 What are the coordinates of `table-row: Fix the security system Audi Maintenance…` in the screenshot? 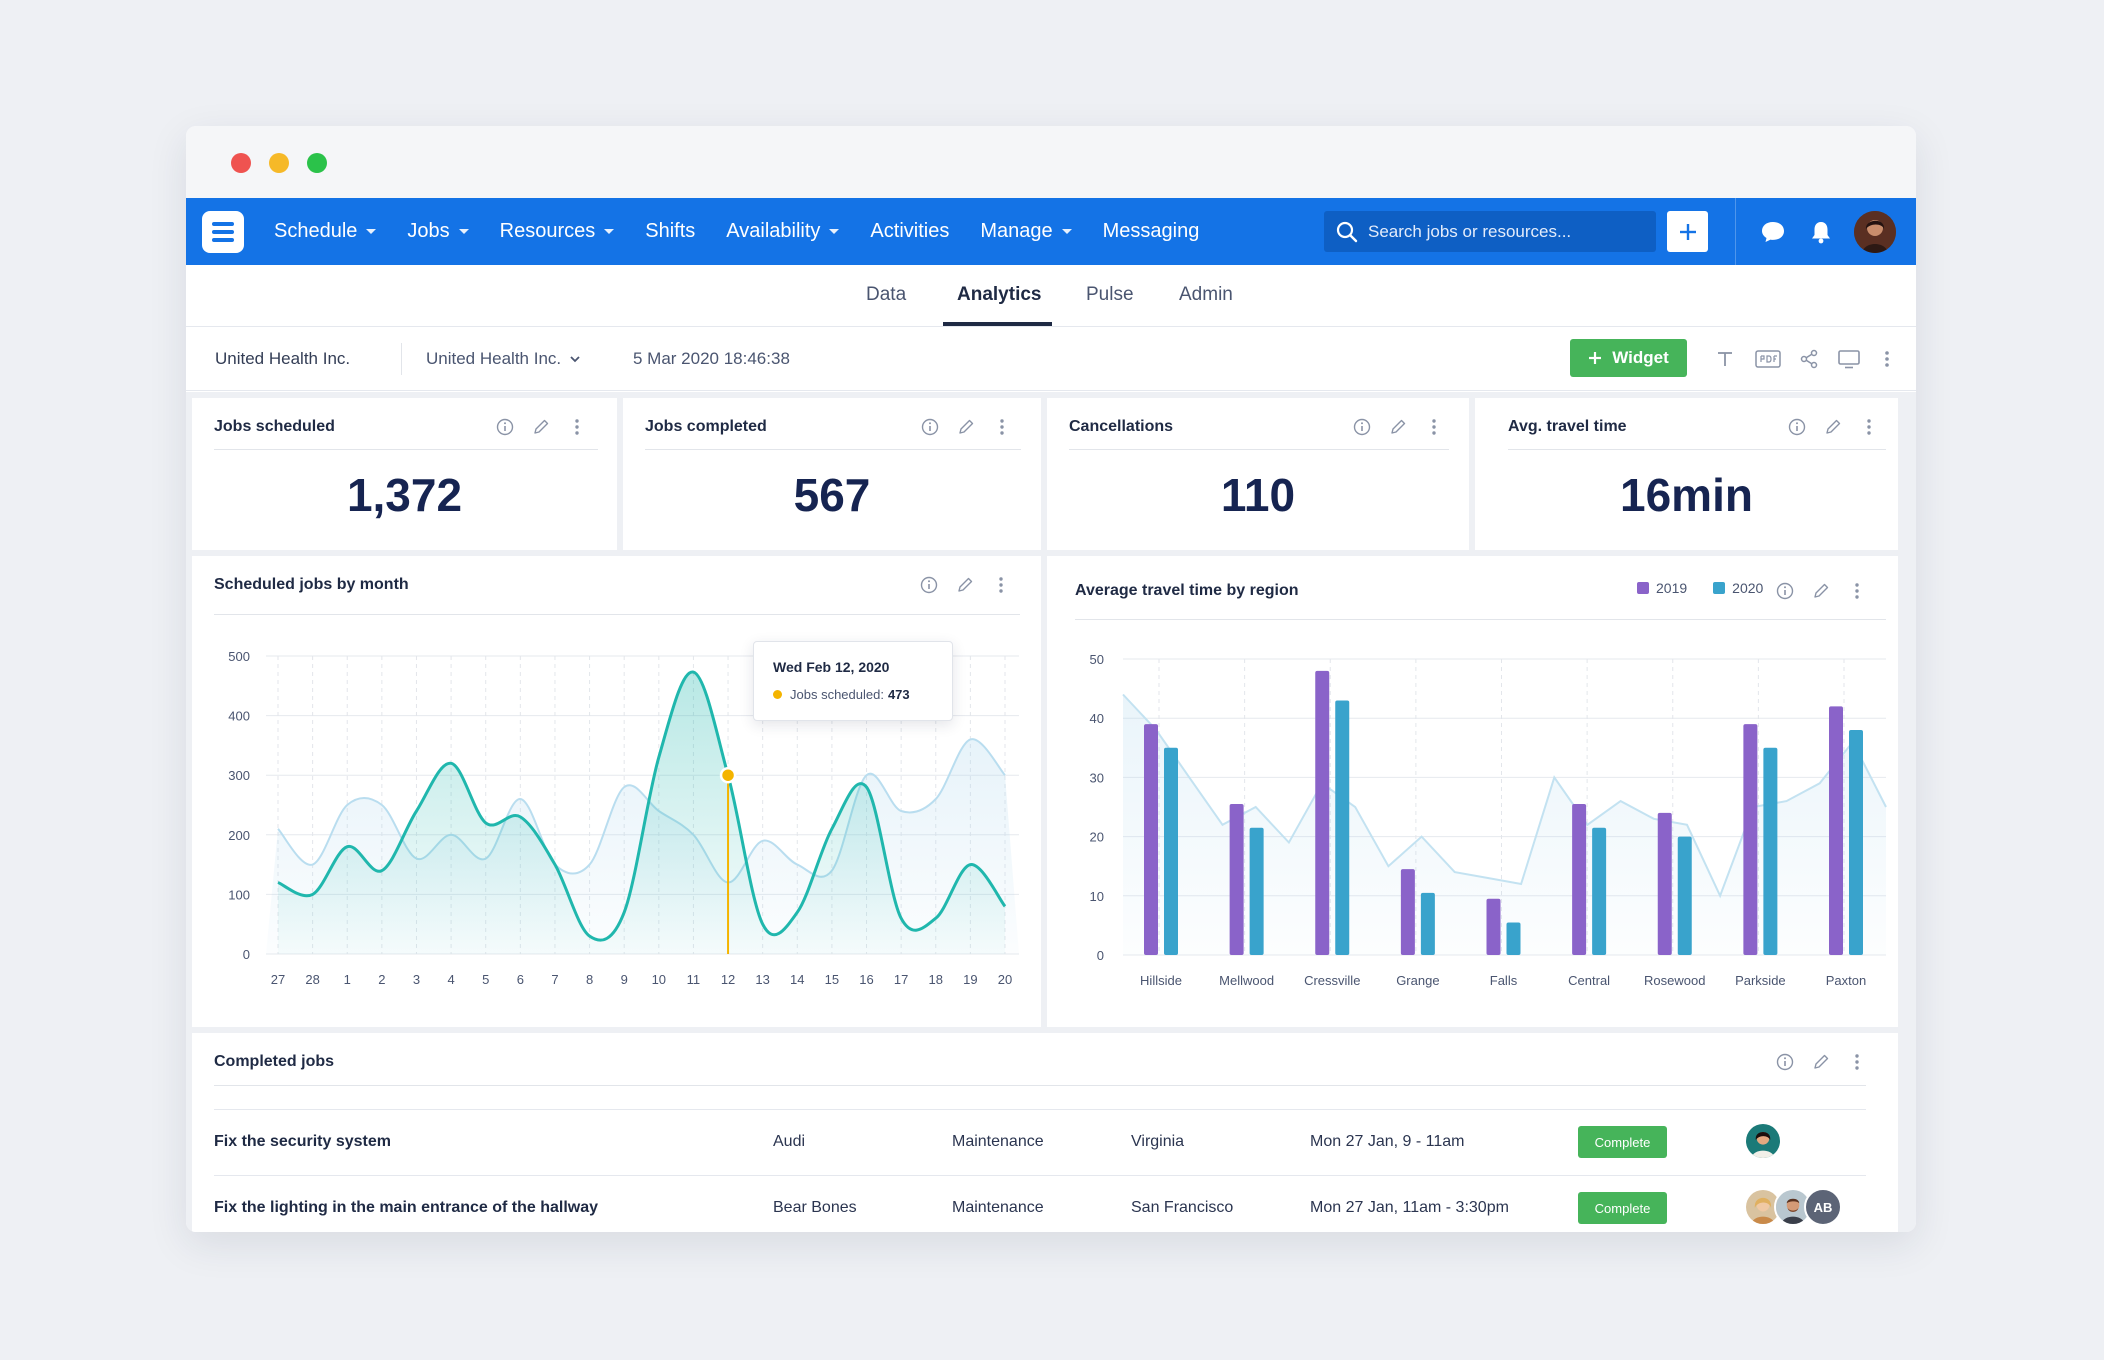 It's located at (1040, 1142).